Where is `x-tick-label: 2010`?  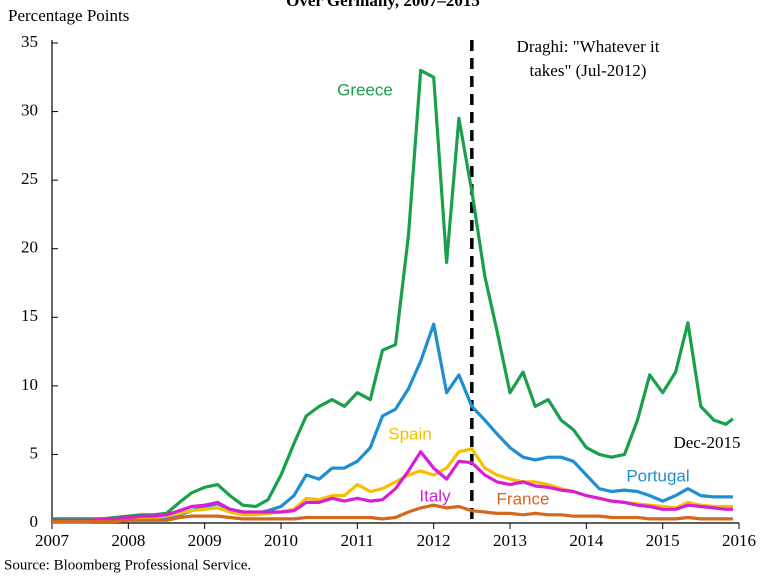 x-tick-label: 2010 is located at coordinates (281, 540).